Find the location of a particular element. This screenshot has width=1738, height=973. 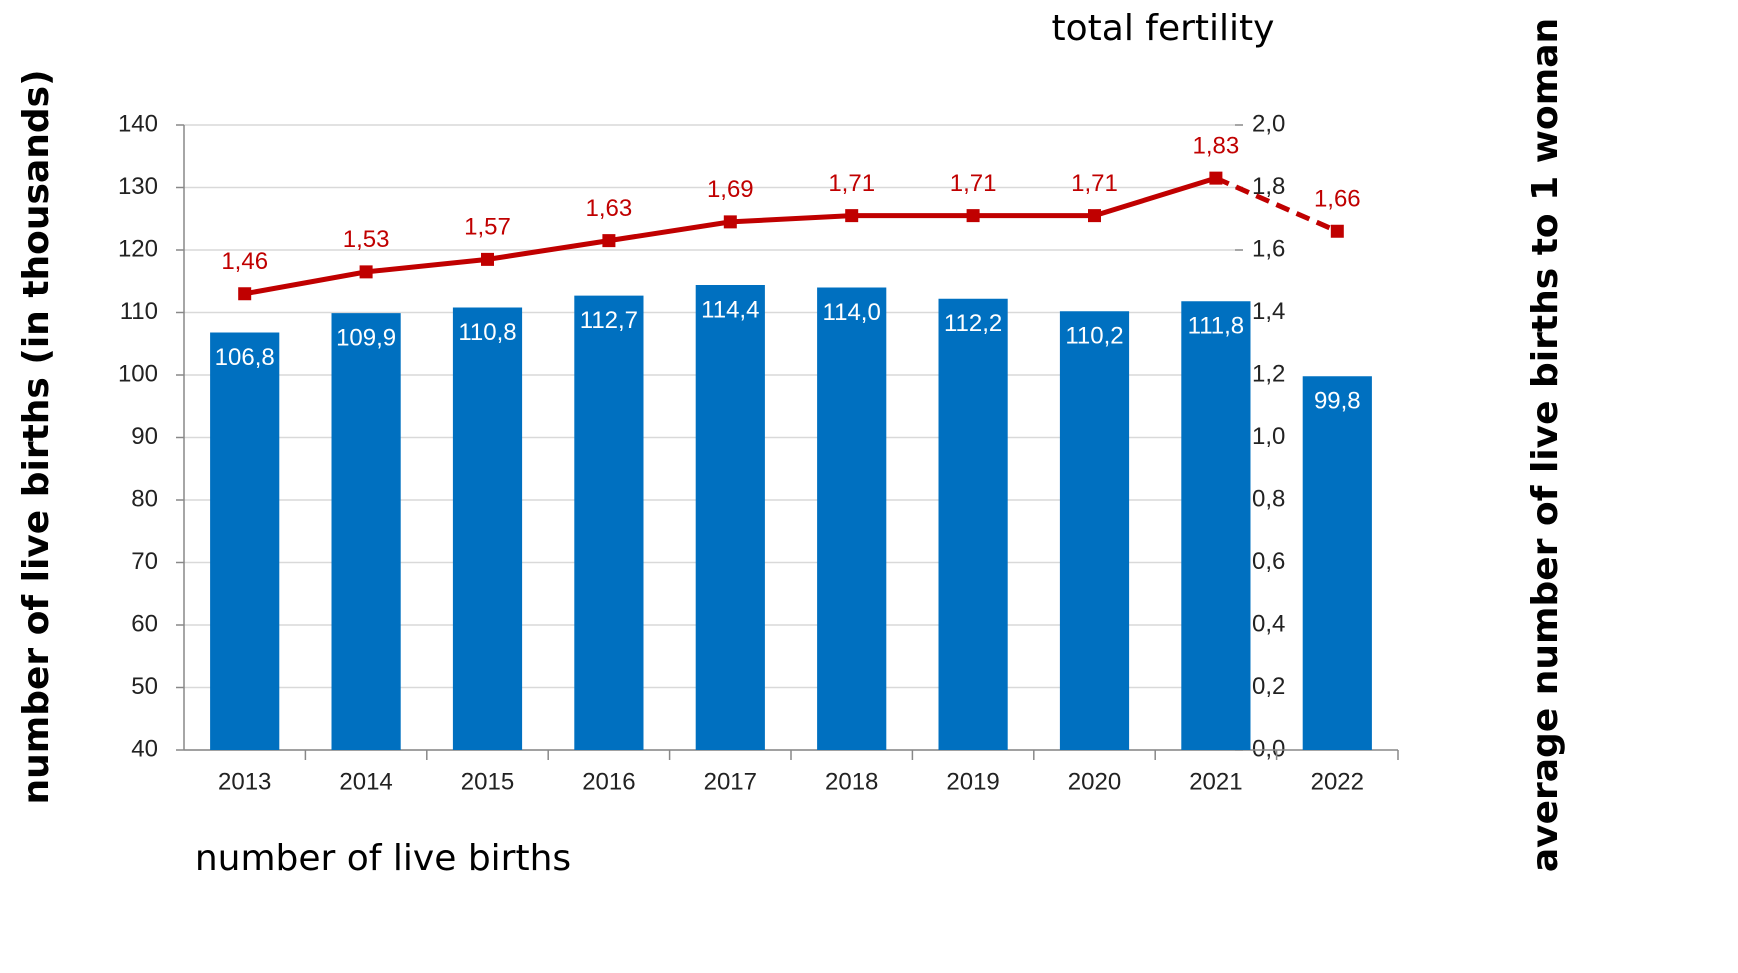

x-tick-label: 2014 is located at coordinates (365, 781).